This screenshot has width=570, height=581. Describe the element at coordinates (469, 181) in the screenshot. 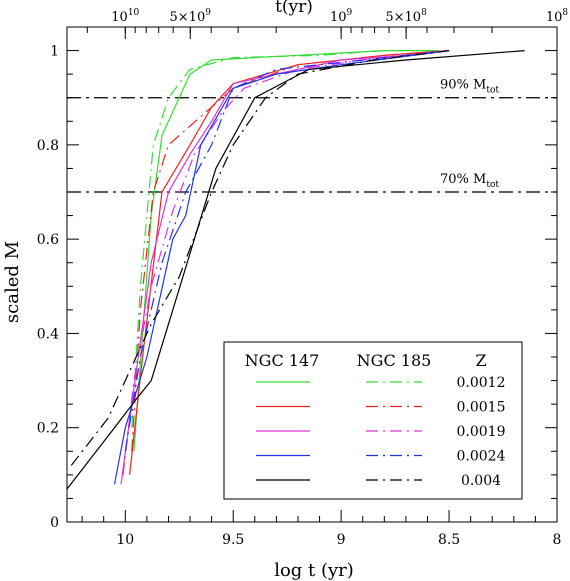

I see `reference-line-label: 70% Mtot` at that location.